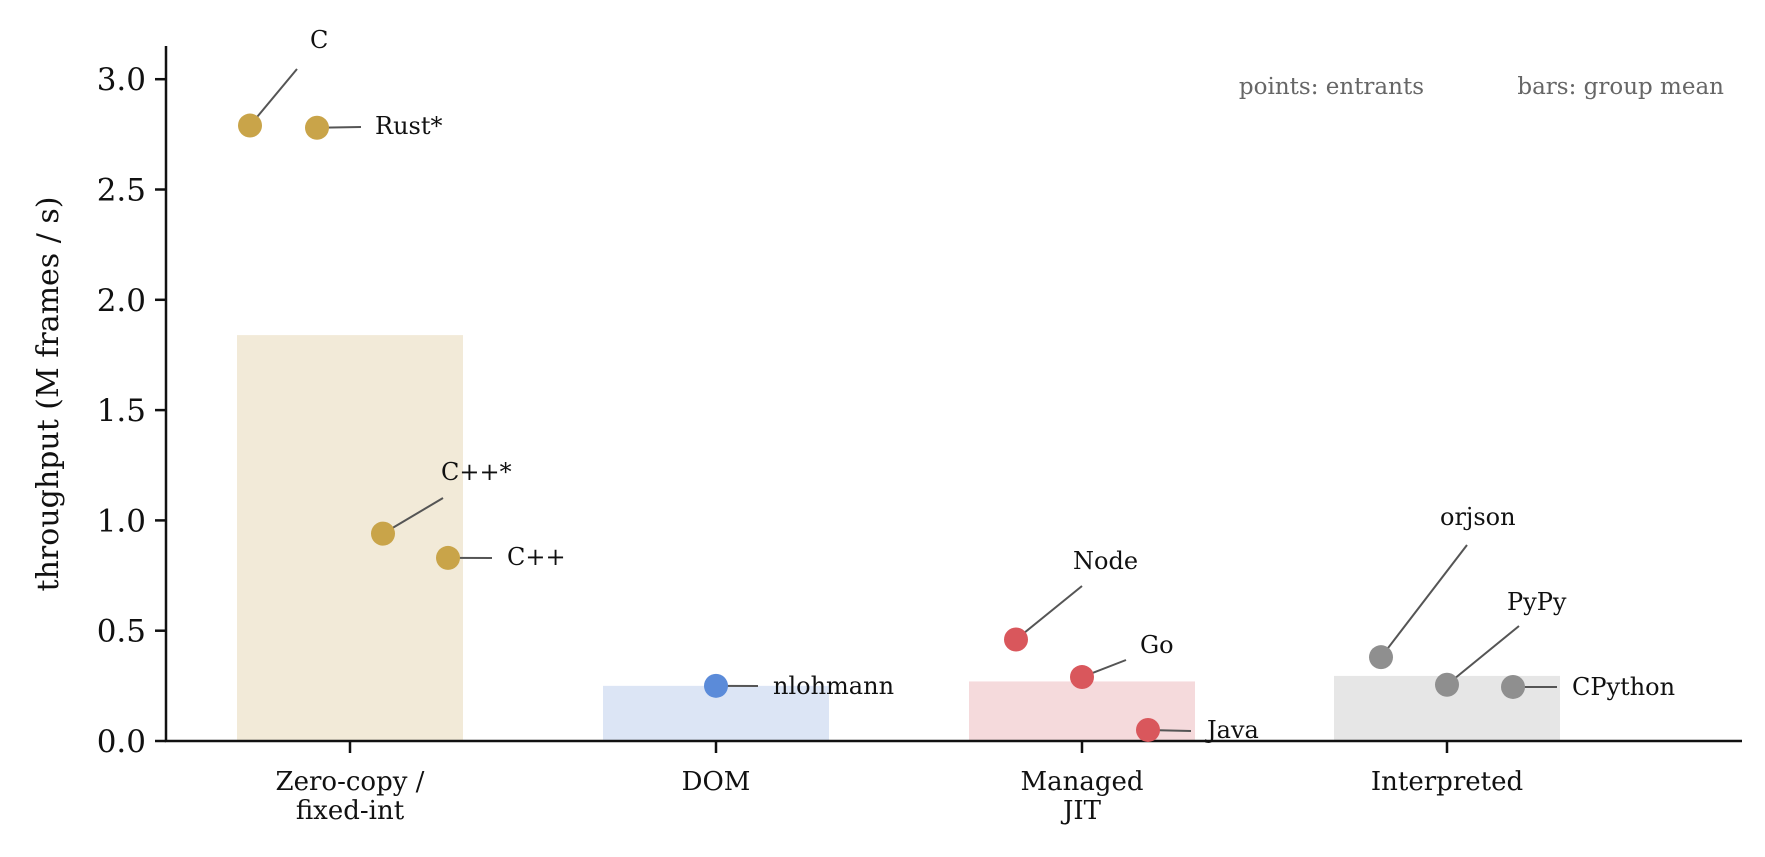 The image size is (1765, 857). I want to click on point-label: orjson, so click(1478, 517).